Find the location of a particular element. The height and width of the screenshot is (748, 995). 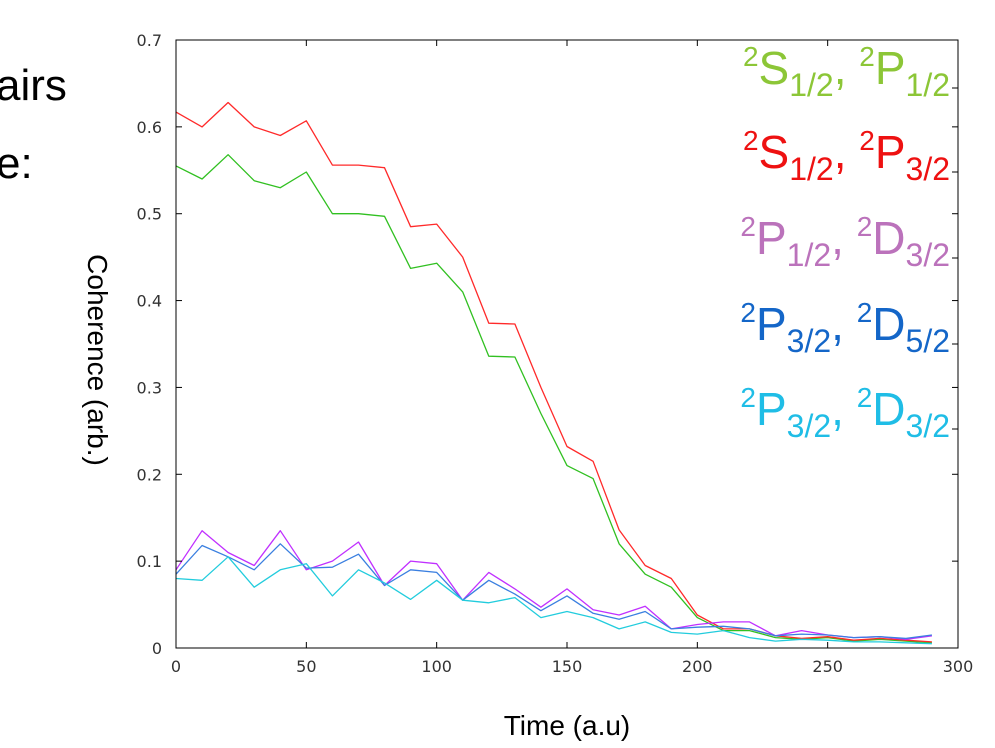

y-tick-label: 0.3 is located at coordinates (149, 387).